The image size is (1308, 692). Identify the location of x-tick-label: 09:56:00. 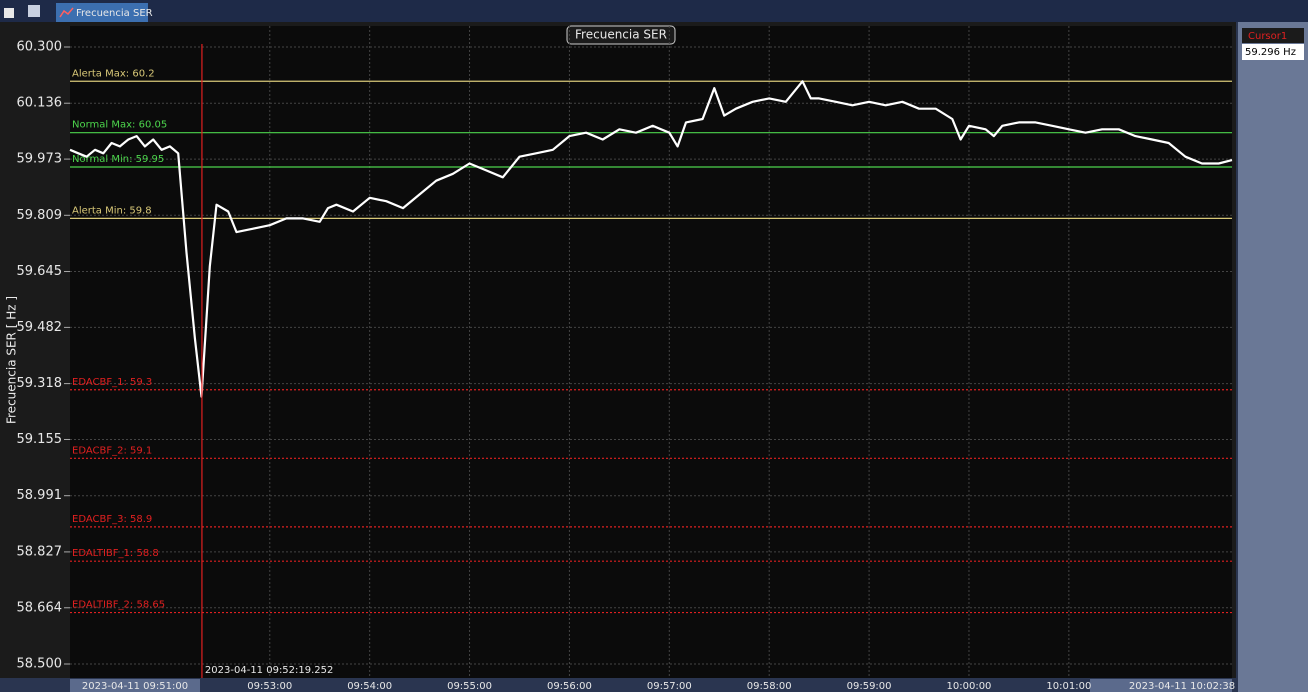
(569, 686).